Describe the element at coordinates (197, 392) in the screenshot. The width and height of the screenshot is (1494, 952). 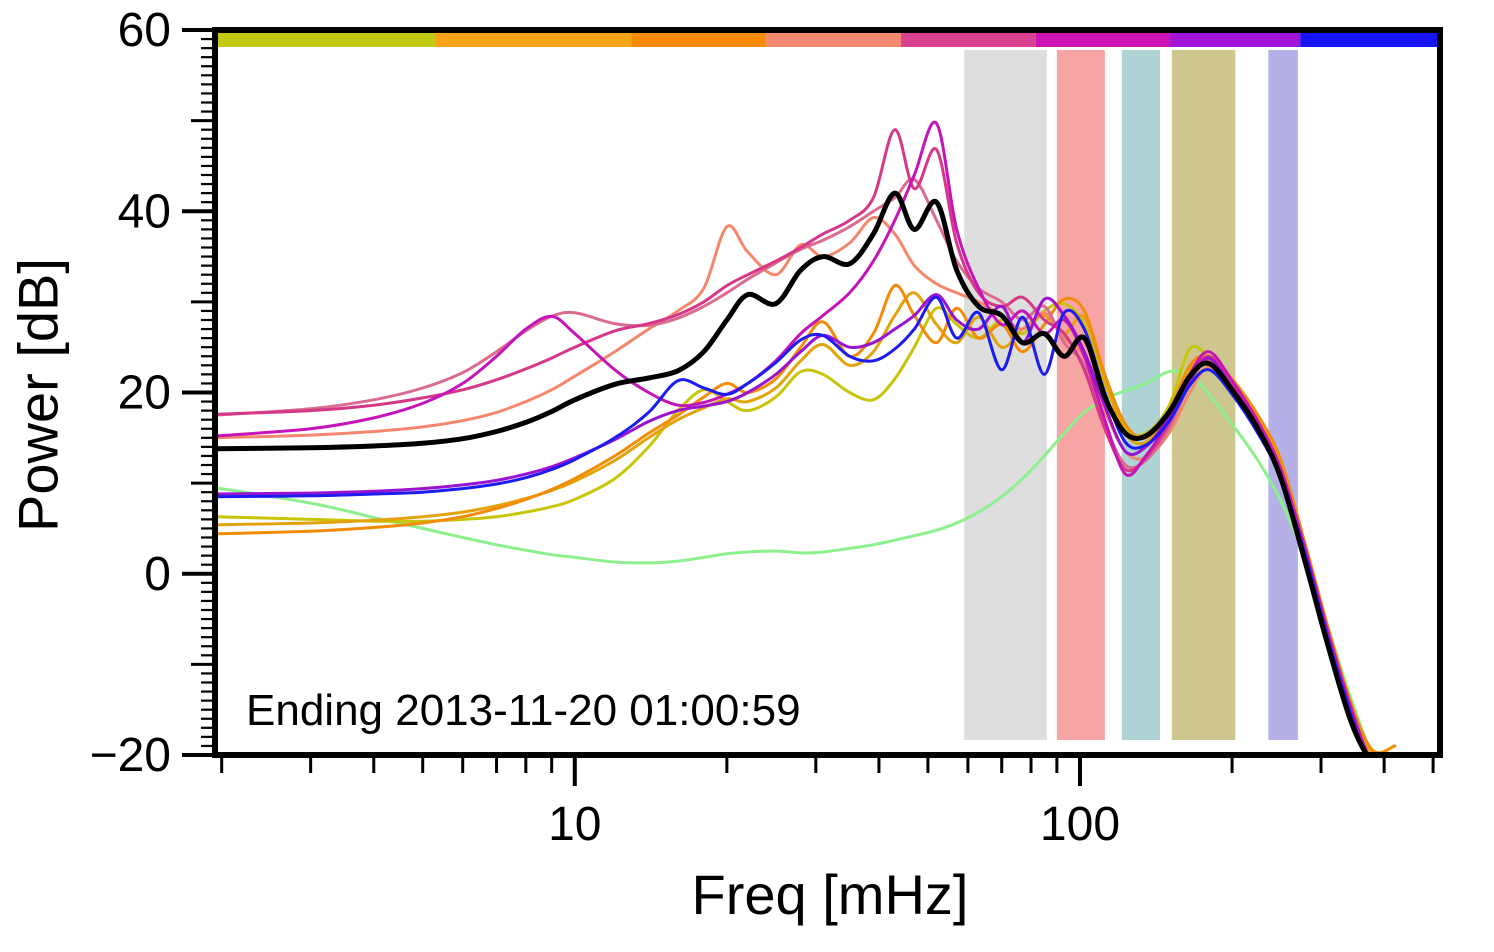
I see `y-axis-ticks` at that location.